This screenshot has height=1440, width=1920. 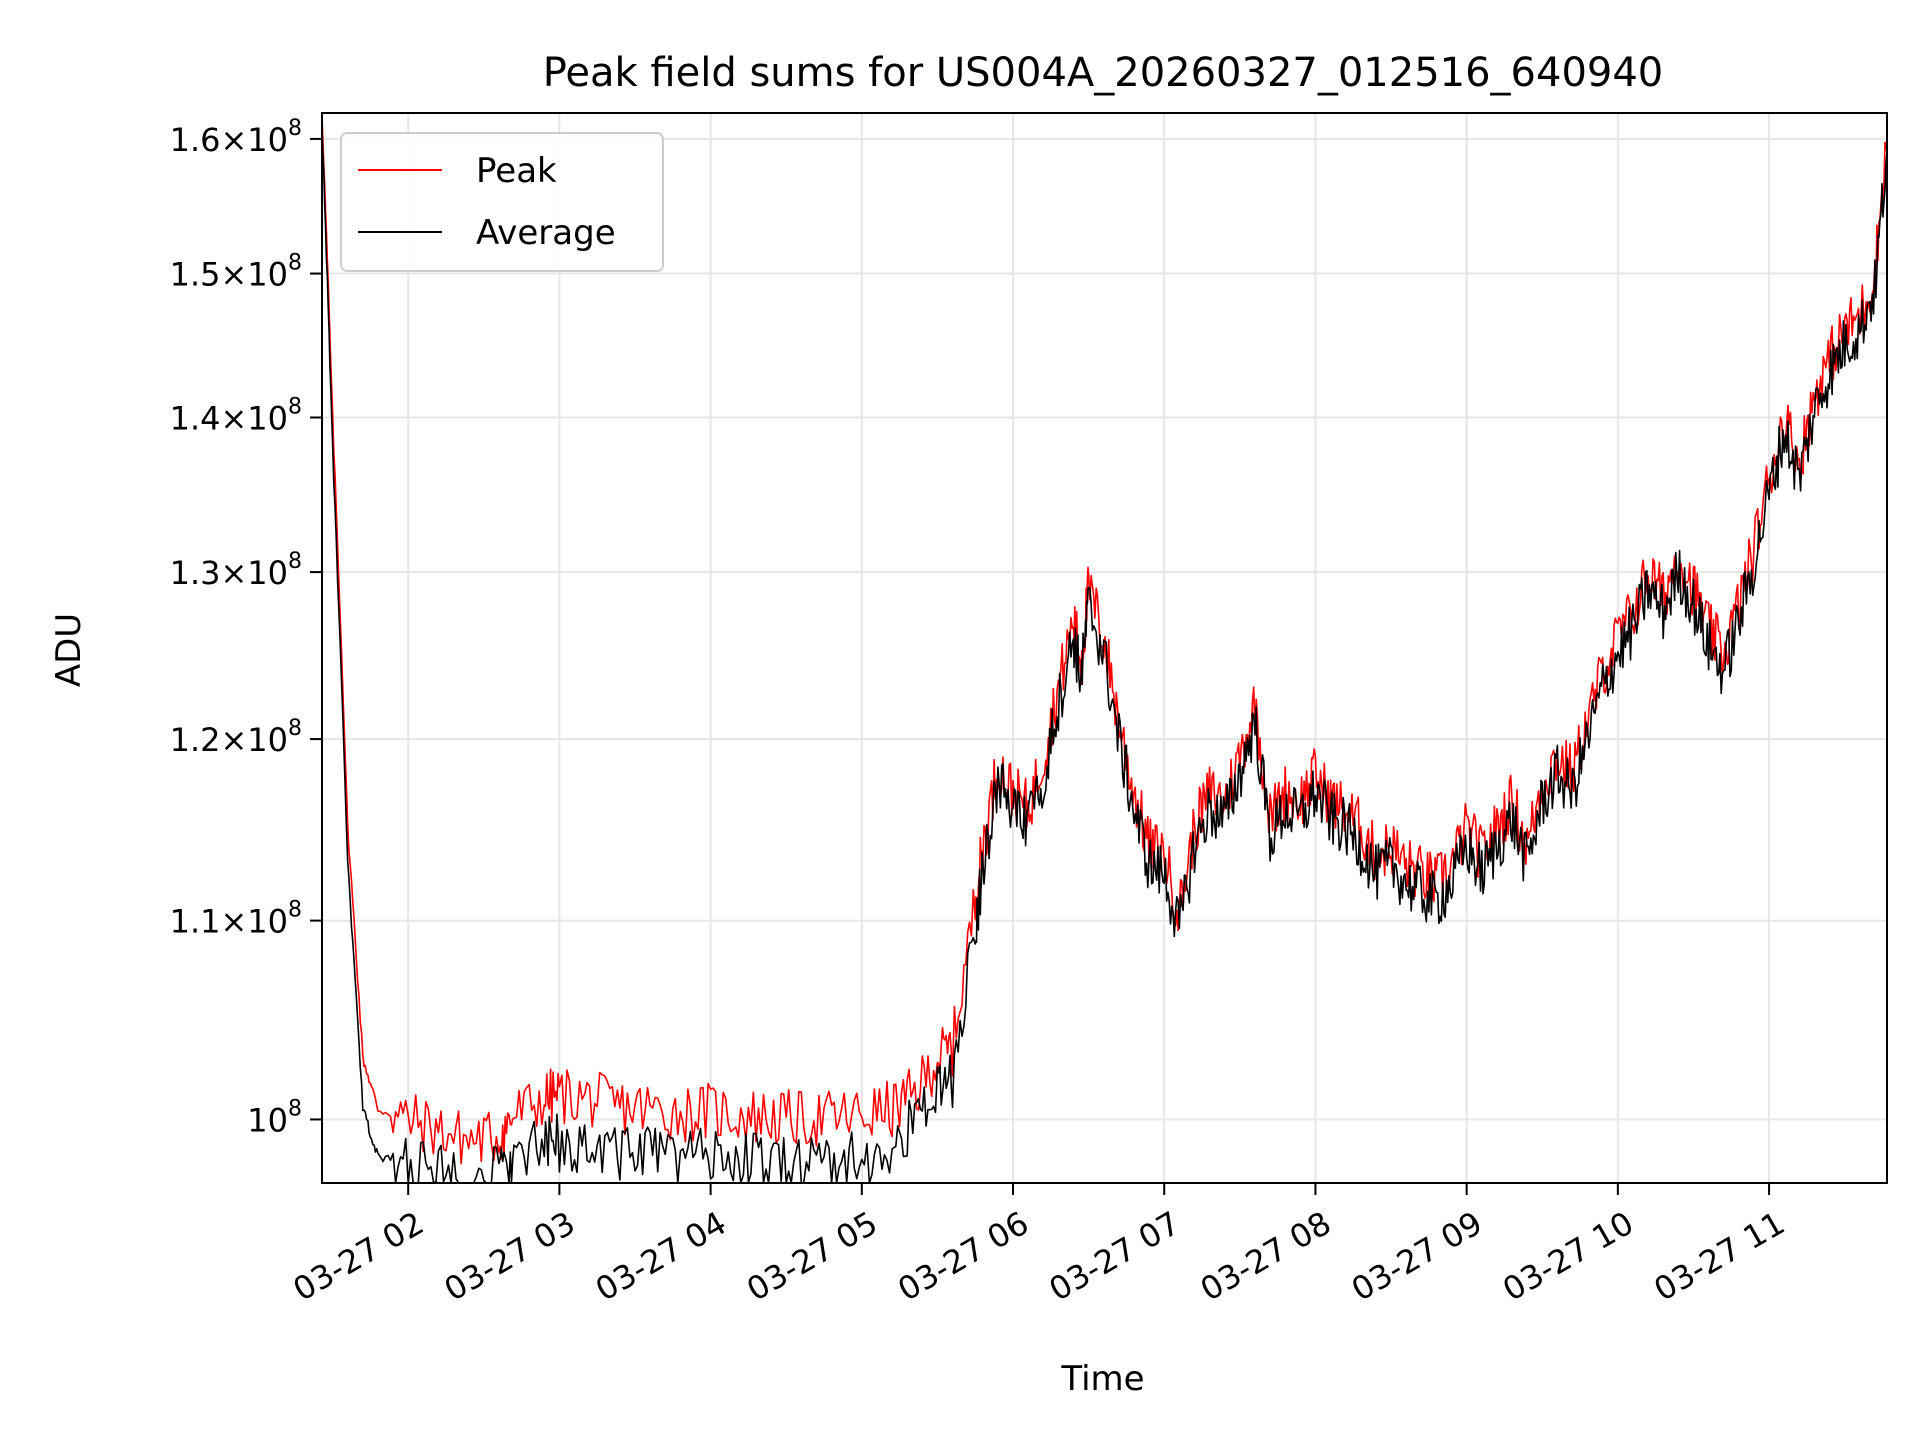 What do you see at coordinates (236, 919) in the screenshot?
I see `y-tick-label: 1.1×108` at bounding box center [236, 919].